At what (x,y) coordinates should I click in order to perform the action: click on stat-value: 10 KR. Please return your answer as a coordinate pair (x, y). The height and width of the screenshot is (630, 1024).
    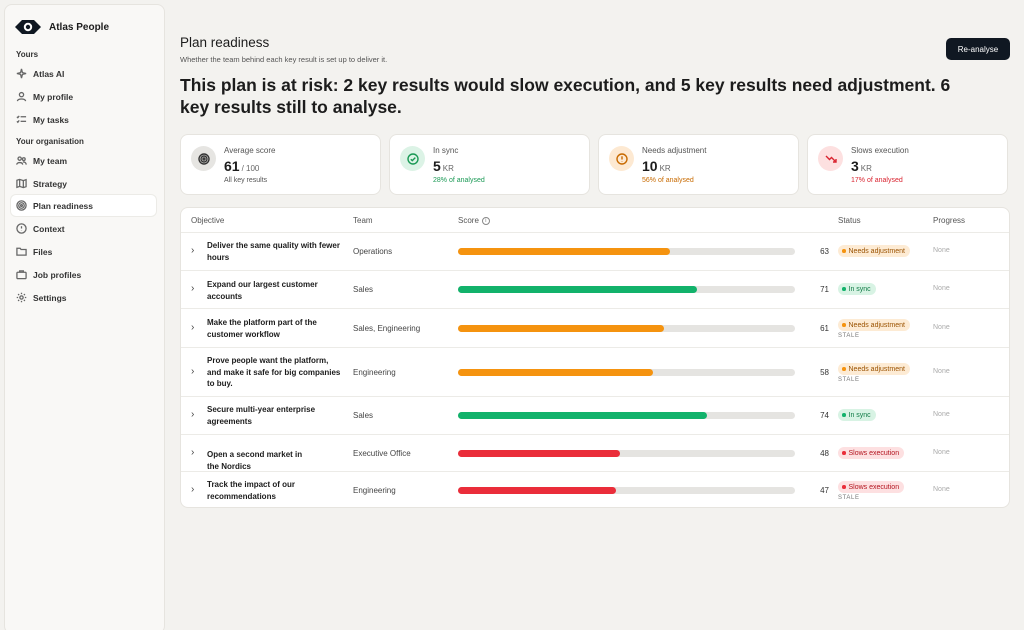
    Looking at the image, I should click on (656, 166).